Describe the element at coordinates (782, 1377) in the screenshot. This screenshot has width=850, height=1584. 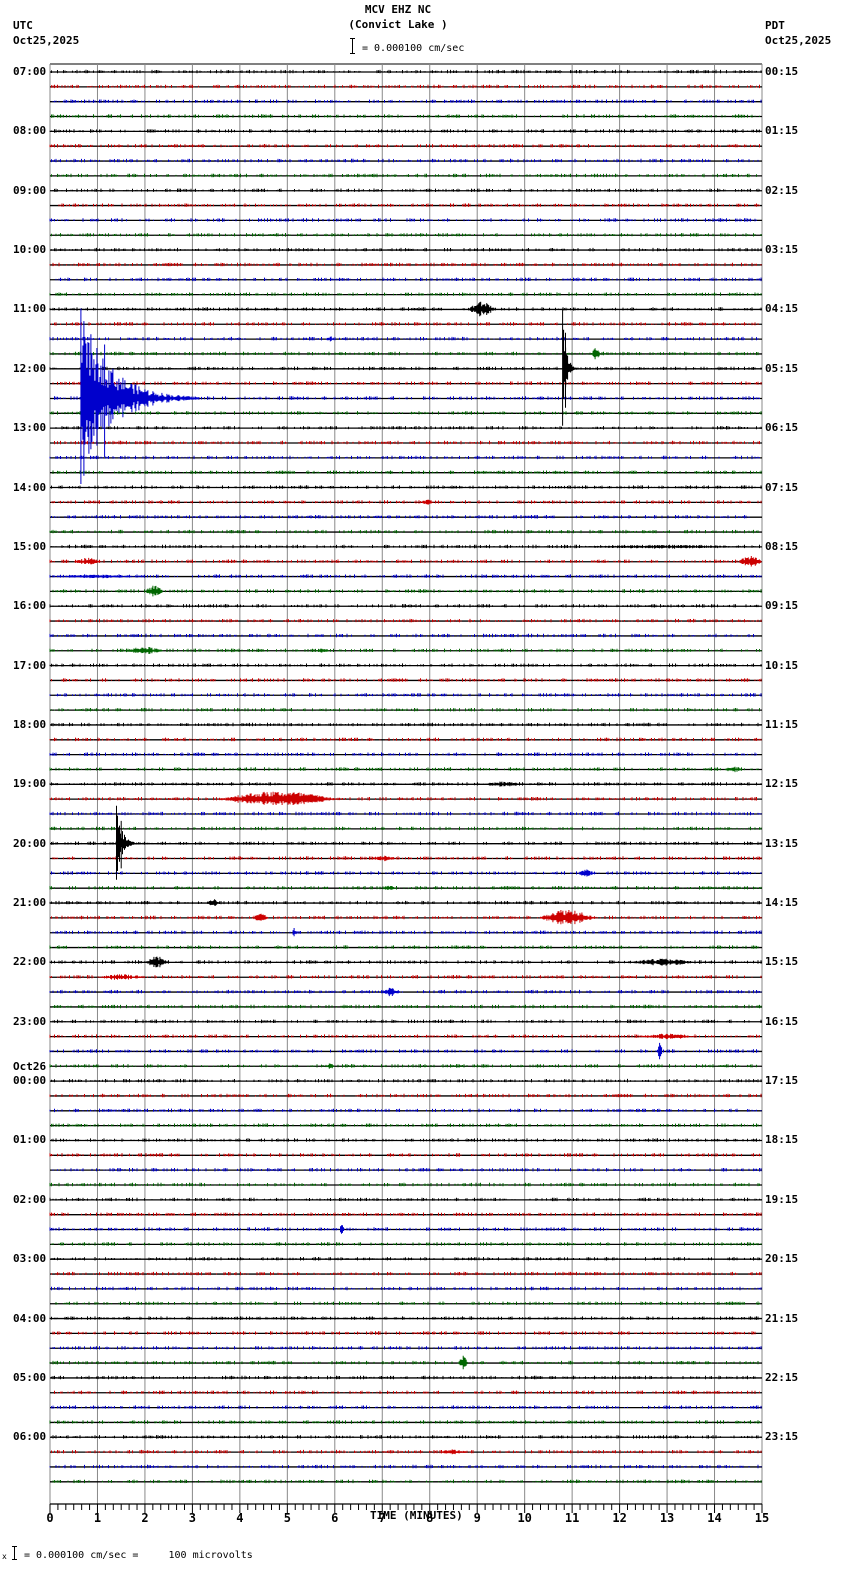
I see `pdt-hour-label: 22:15` at that location.